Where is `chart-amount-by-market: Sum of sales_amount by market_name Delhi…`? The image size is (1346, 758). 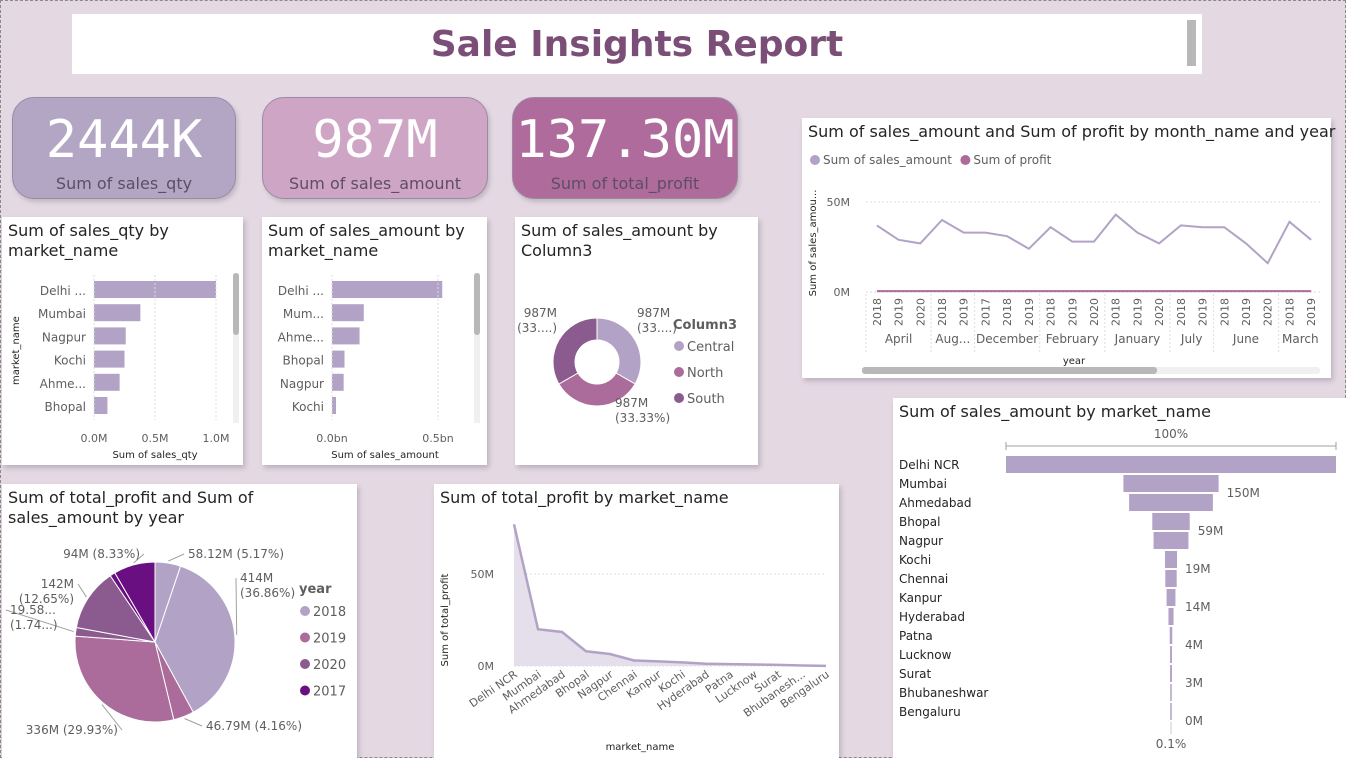
chart-amount-by-market: Sum of sales_amount by market_name Delhi… is located at coordinates (374, 341).